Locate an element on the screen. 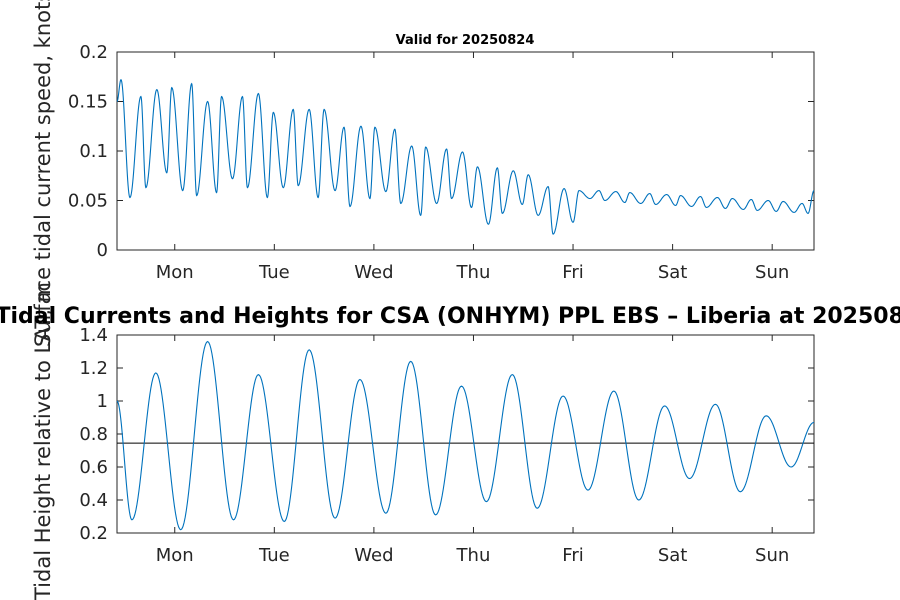  top-y-axis-label: Surface tidal current speed, knots is located at coordinates (43, 173).